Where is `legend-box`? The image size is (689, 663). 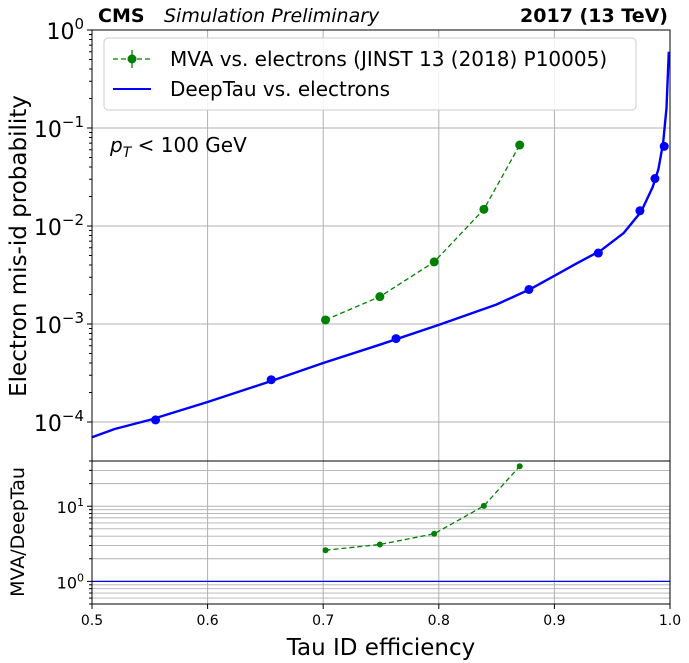
legend-box is located at coordinates (370, 74).